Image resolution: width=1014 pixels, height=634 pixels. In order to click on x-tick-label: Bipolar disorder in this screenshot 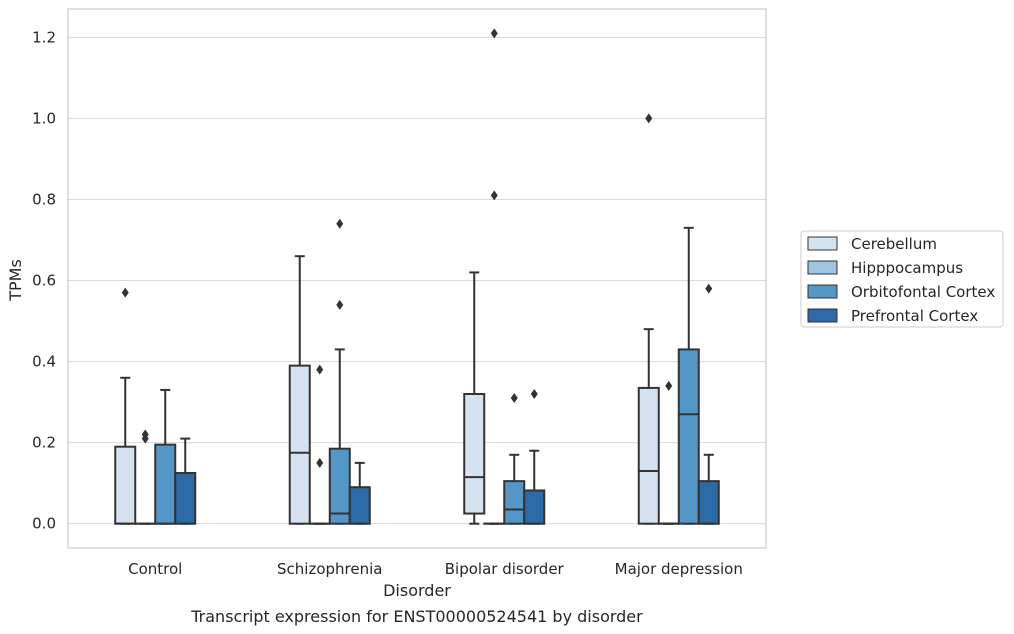, I will do `click(505, 569)`.